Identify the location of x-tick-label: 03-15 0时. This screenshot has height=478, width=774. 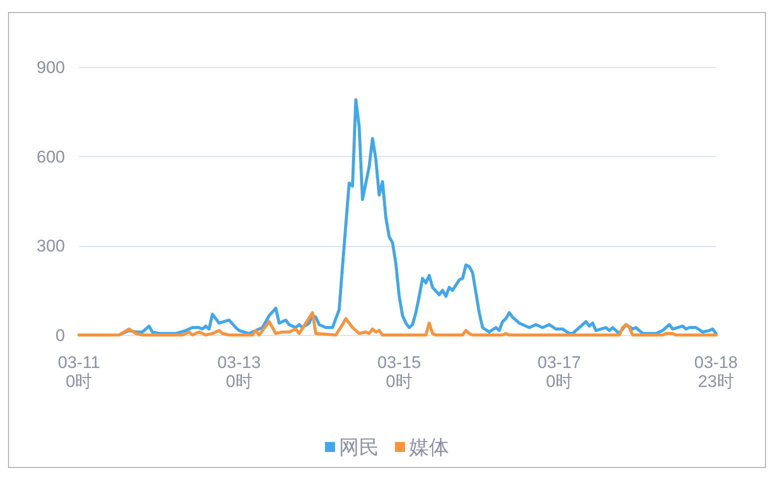
(399, 372).